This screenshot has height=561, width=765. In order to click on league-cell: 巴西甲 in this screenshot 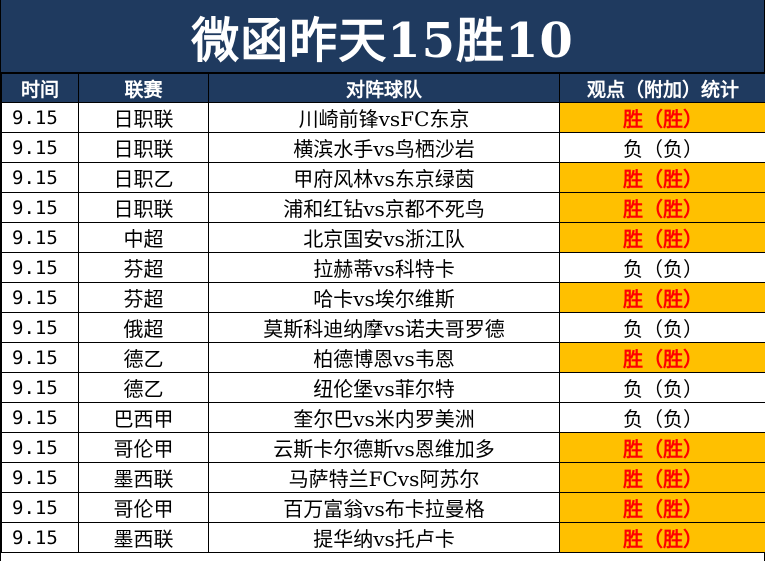, I will do `click(143, 417)`.